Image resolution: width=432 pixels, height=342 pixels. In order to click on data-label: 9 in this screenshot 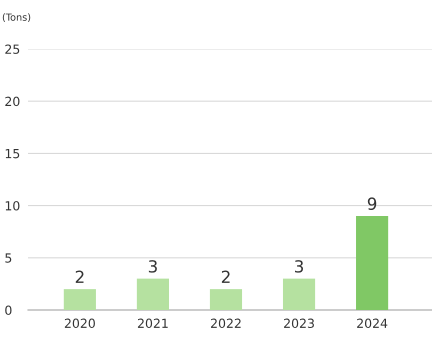, I will do `click(372, 203)`.